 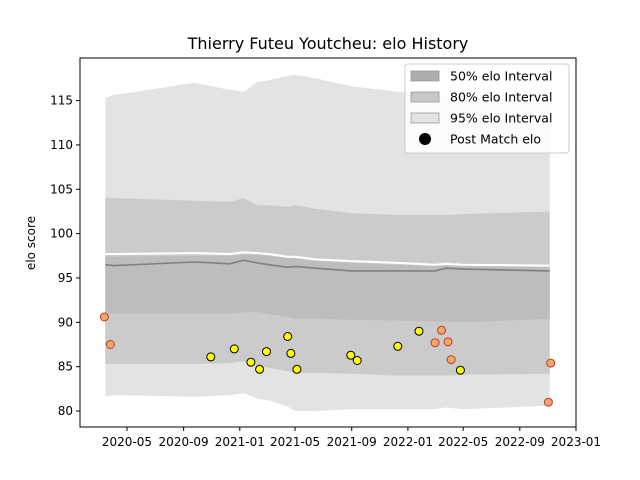 I want to click on y-tick-label: 105, so click(x=61, y=189).